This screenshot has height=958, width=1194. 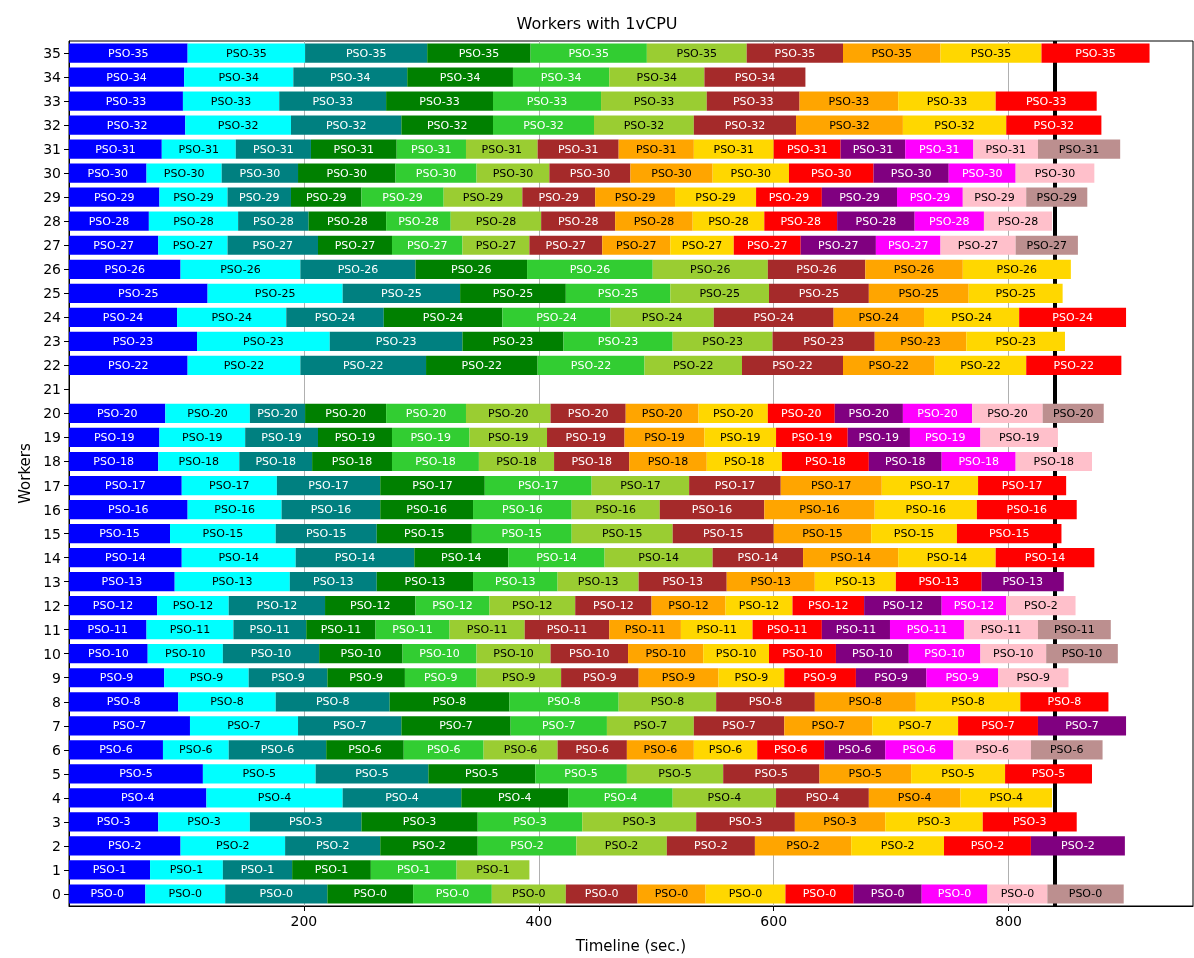 What do you see at coordinates (461, 558) in the screenshot?
I see `data-label: PSO-14` at bounding box center [461, 558].